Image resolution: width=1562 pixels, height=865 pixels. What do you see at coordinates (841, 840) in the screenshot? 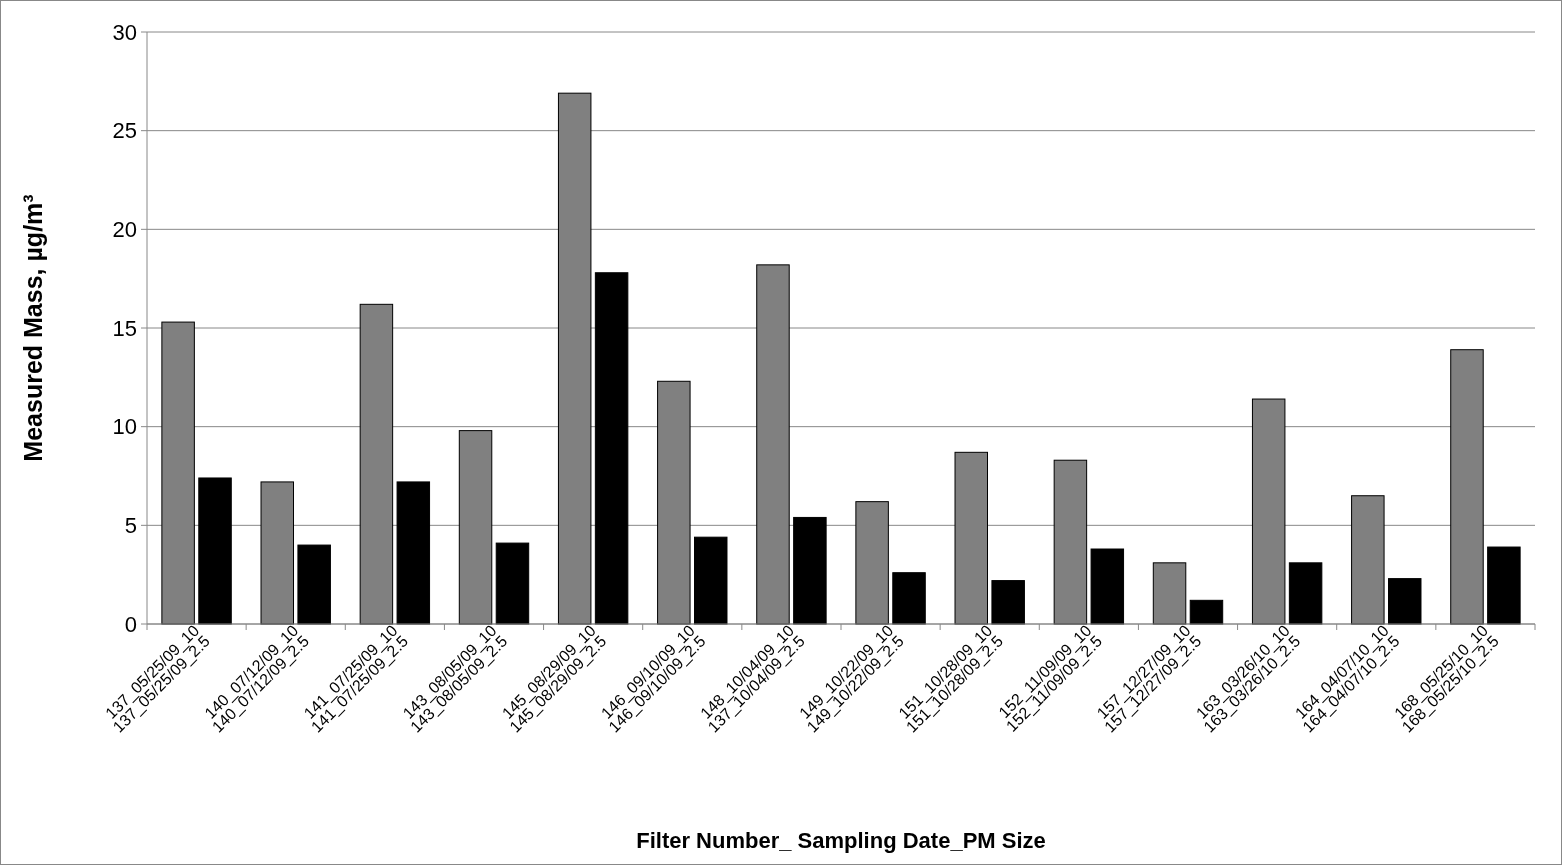
I see `x-axis-title: Filter Number_ Sampling Date_PM Size` at bounding box center [841, 840].